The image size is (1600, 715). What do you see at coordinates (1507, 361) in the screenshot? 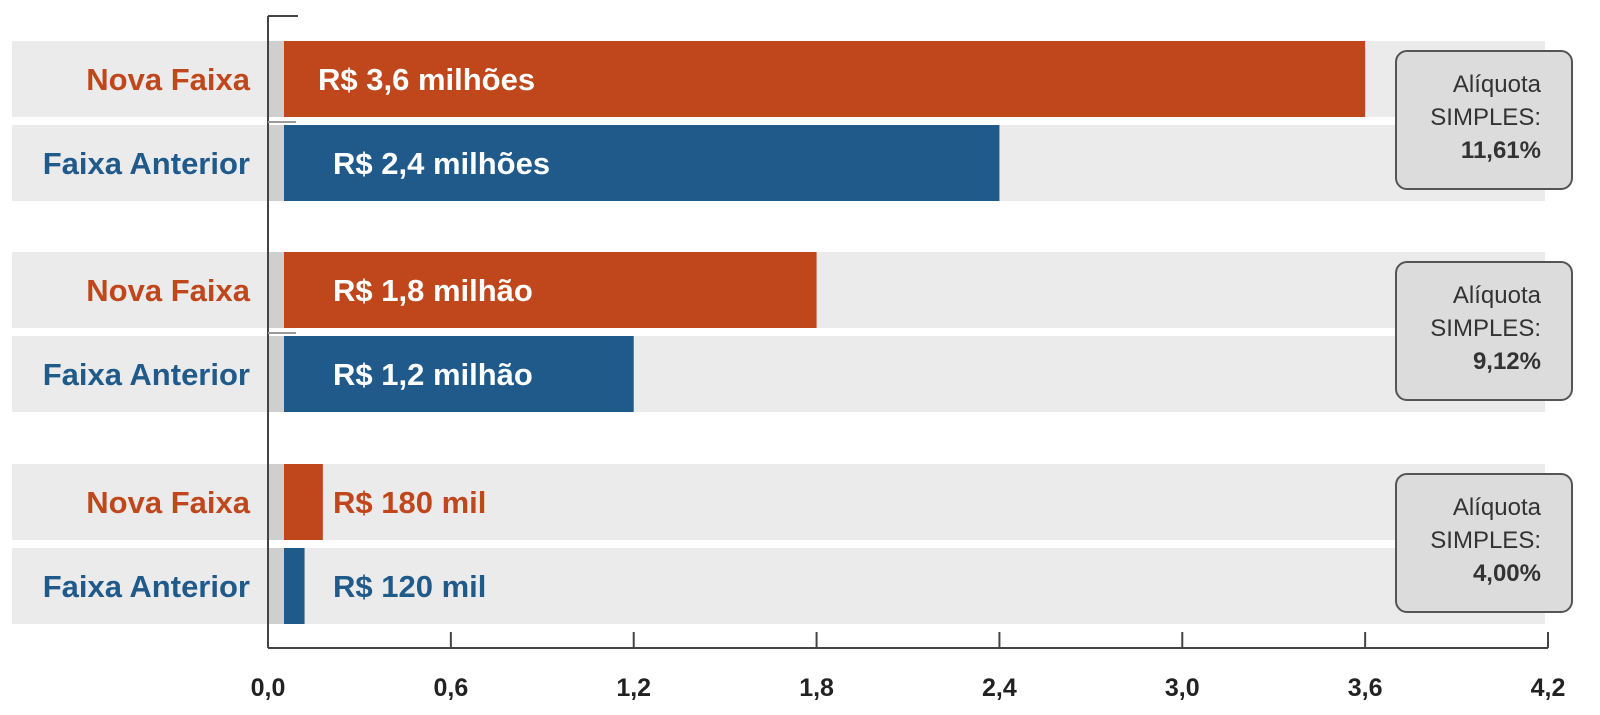
I see `rate-box-value: 9,12%` at bounding box center [1507, 361].